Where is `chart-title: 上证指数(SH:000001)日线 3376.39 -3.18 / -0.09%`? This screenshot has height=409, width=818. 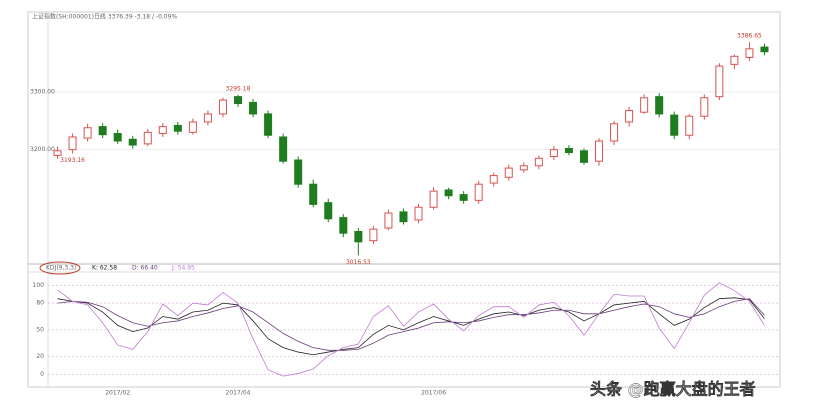 chart-title: 上证指数(SH:000001)日线 3376.39 -3.18 / -0.09% is located at coordinates (104, 17).